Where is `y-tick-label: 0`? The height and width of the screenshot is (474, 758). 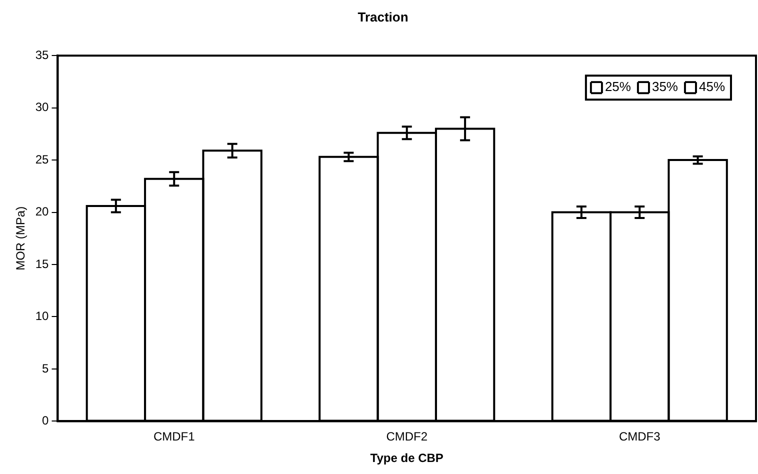
y-tick-label: 0 is located at coordinates (46, 421).